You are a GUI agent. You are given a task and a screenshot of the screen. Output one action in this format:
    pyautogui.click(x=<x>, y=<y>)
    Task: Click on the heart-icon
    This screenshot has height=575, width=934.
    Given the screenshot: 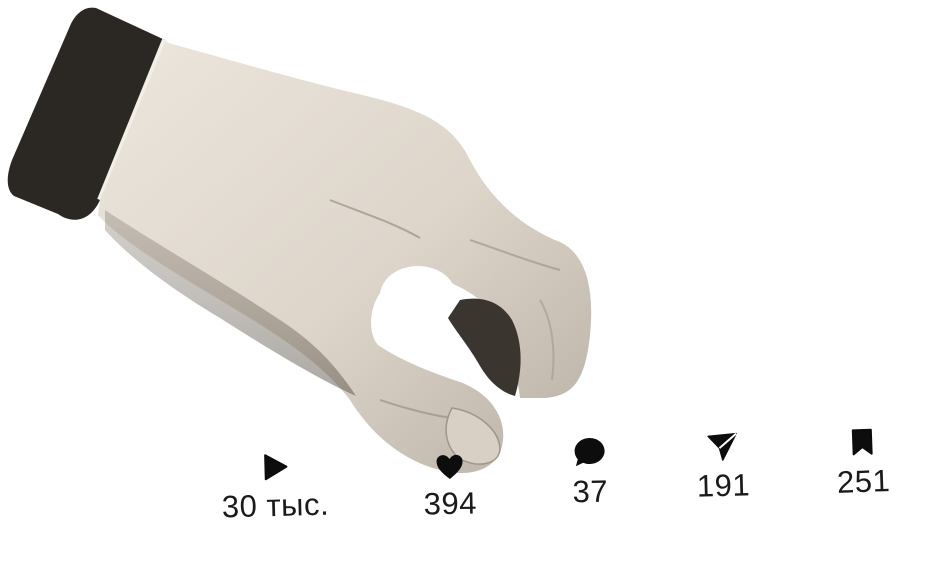 What is the action you would take?
    pyautogui.click(x=449, y=467)
    